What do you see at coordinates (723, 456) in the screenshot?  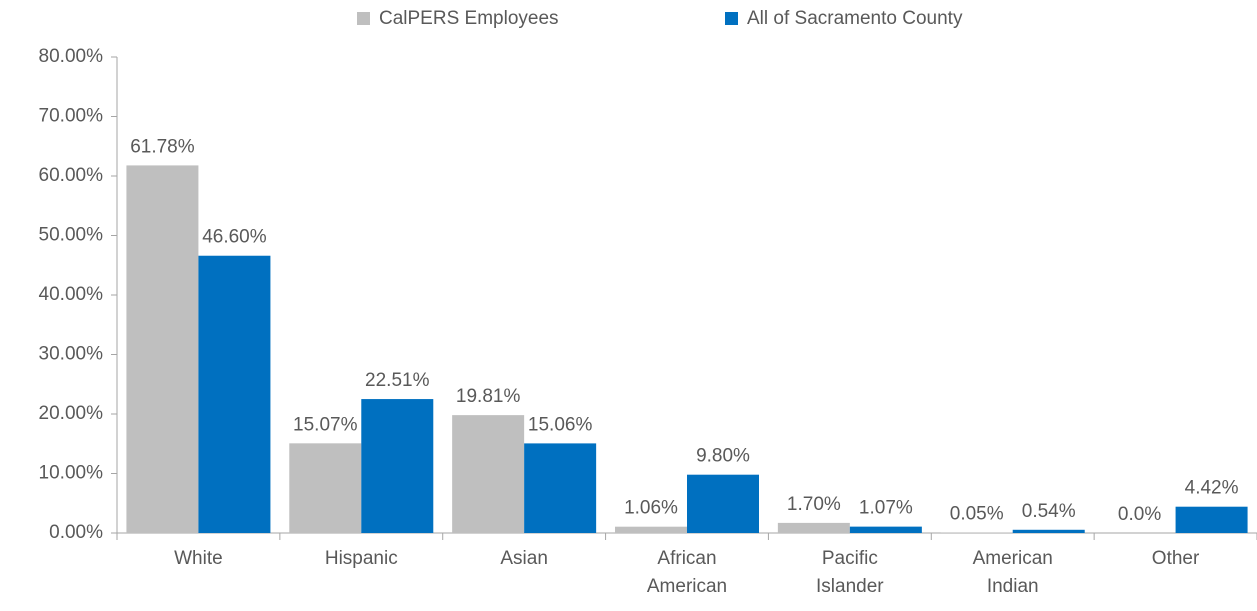 I see `data-label: 9.80%` at bounding box center [723, 456].